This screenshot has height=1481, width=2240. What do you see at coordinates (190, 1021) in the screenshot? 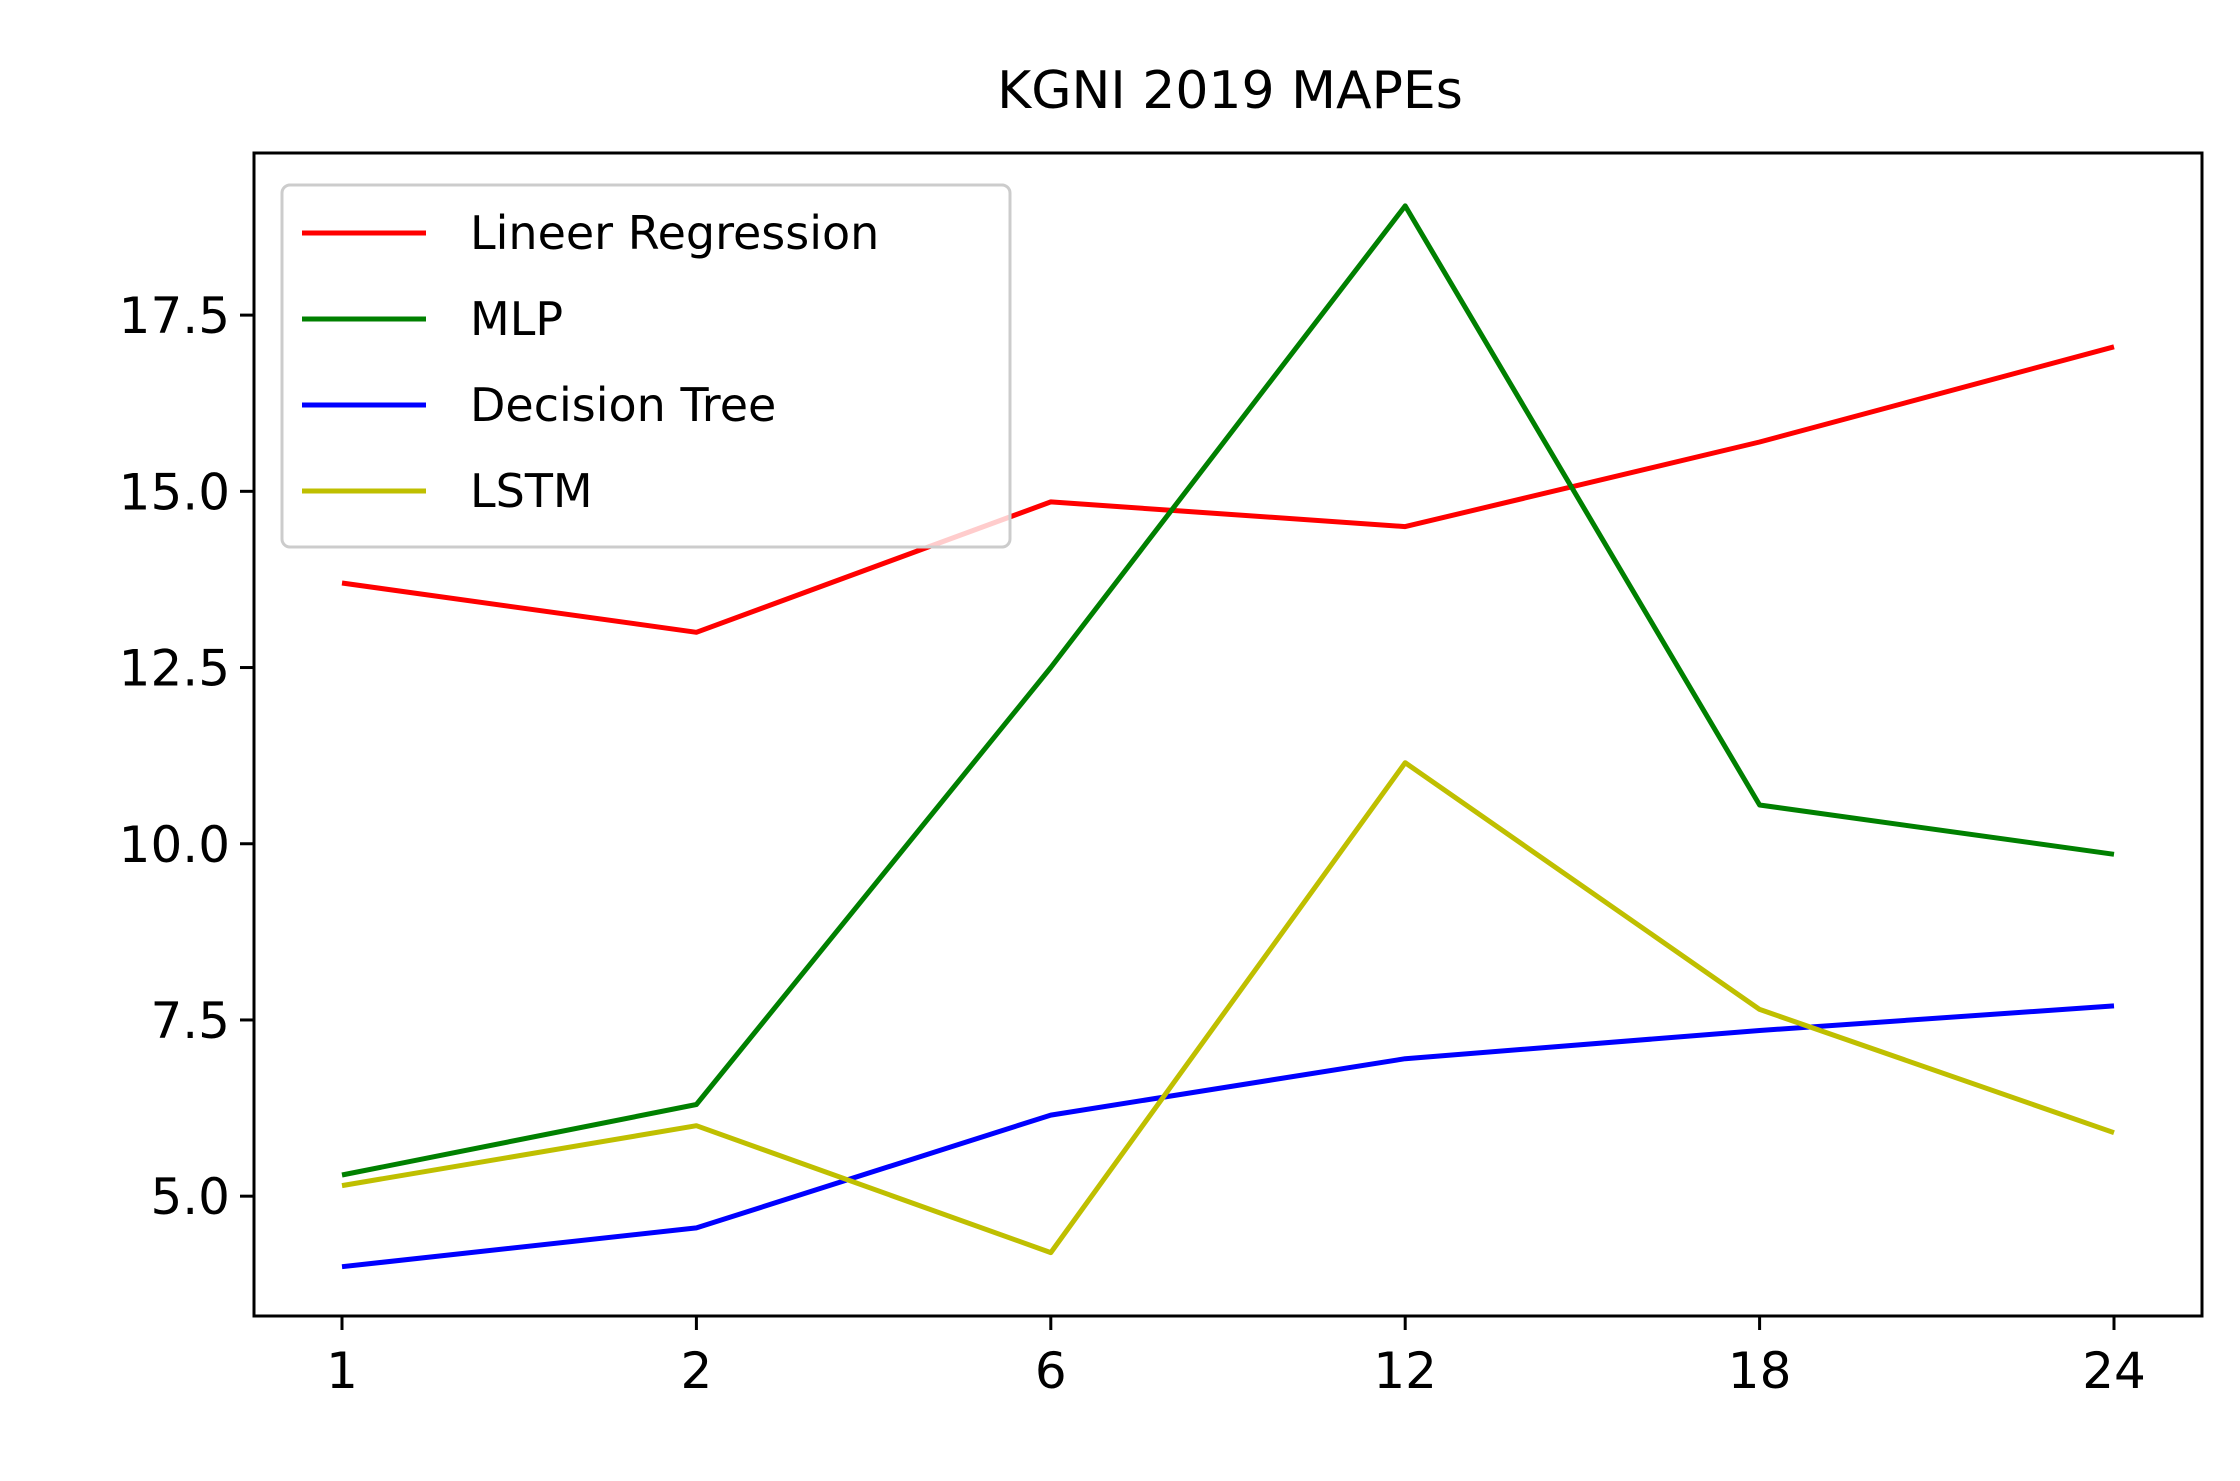
I see `y-tick-label: 7.5` at bounding box center [190, 1021].